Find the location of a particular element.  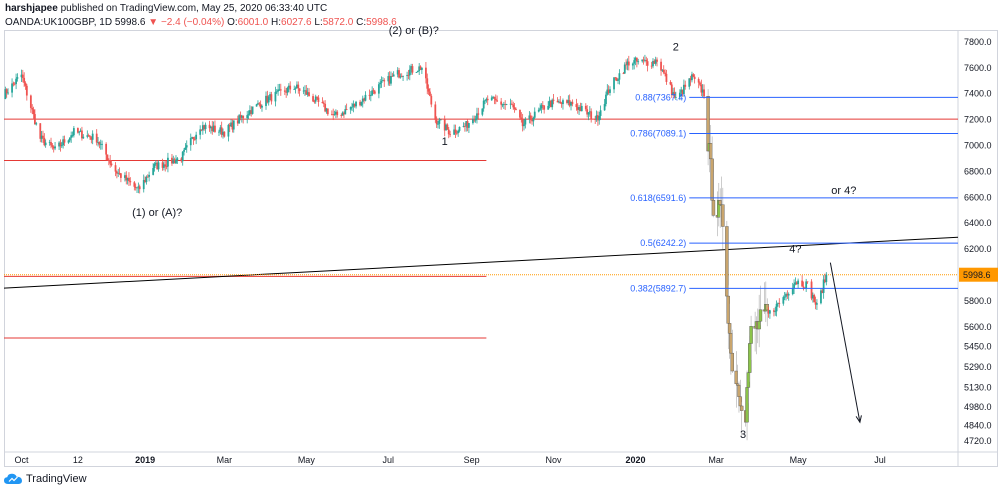

x-tick-label: May is located at coordinates (799, 460).